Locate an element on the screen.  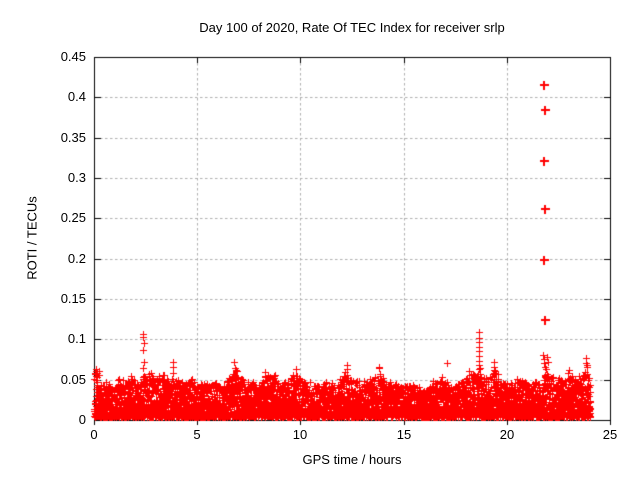
y-tick-label: 0.05 is located at coordinates (73, 379).